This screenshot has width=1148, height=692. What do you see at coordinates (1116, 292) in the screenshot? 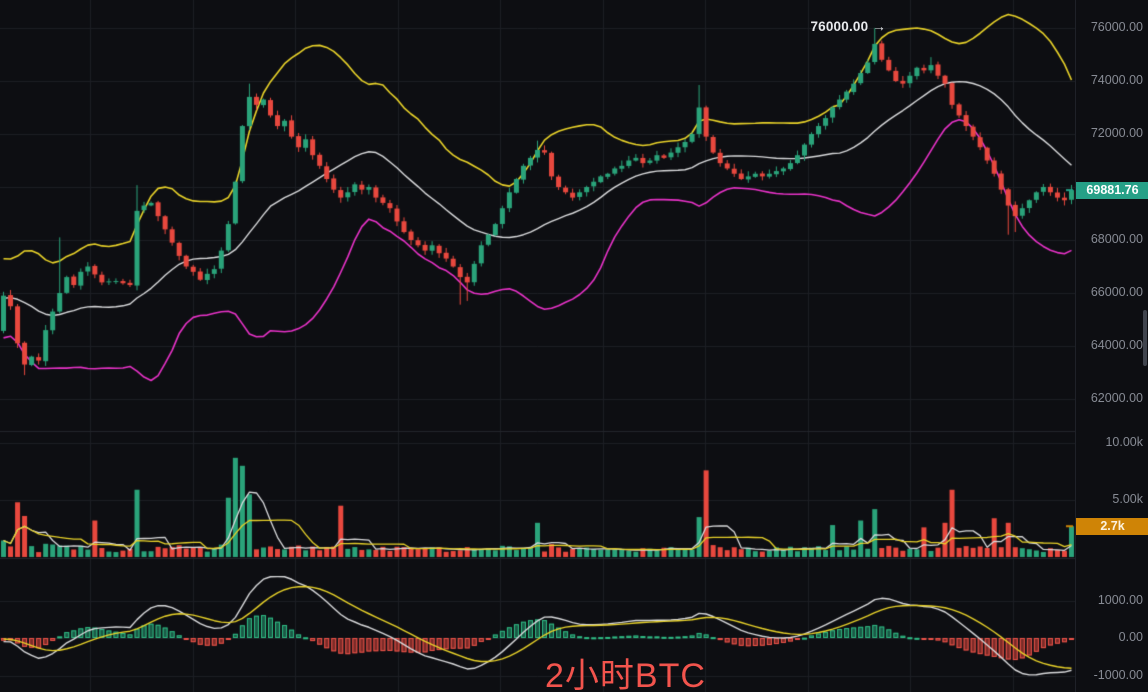
I see `price-tick-label: 66000.00` at bounding box center [1116, 292].